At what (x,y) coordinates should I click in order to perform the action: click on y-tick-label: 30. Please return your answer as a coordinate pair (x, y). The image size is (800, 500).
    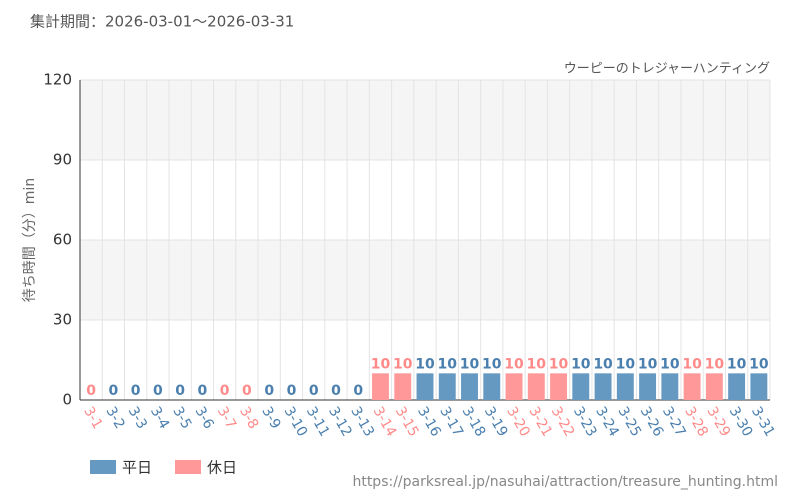
    Looking at the image, I should click on (62, 320).